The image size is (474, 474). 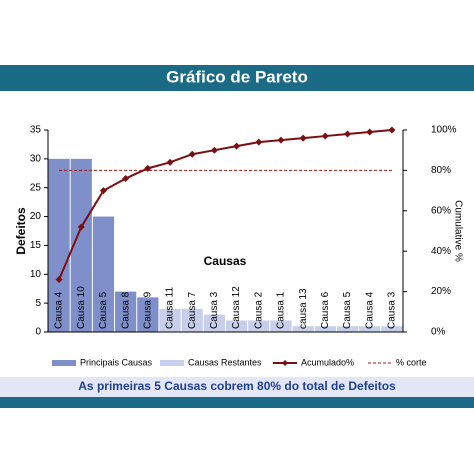 What do you see at coordinates (457, 231) in the screenshot?
I see `y2-axis-label: Cumulative %` at bounding box center [457, 231].